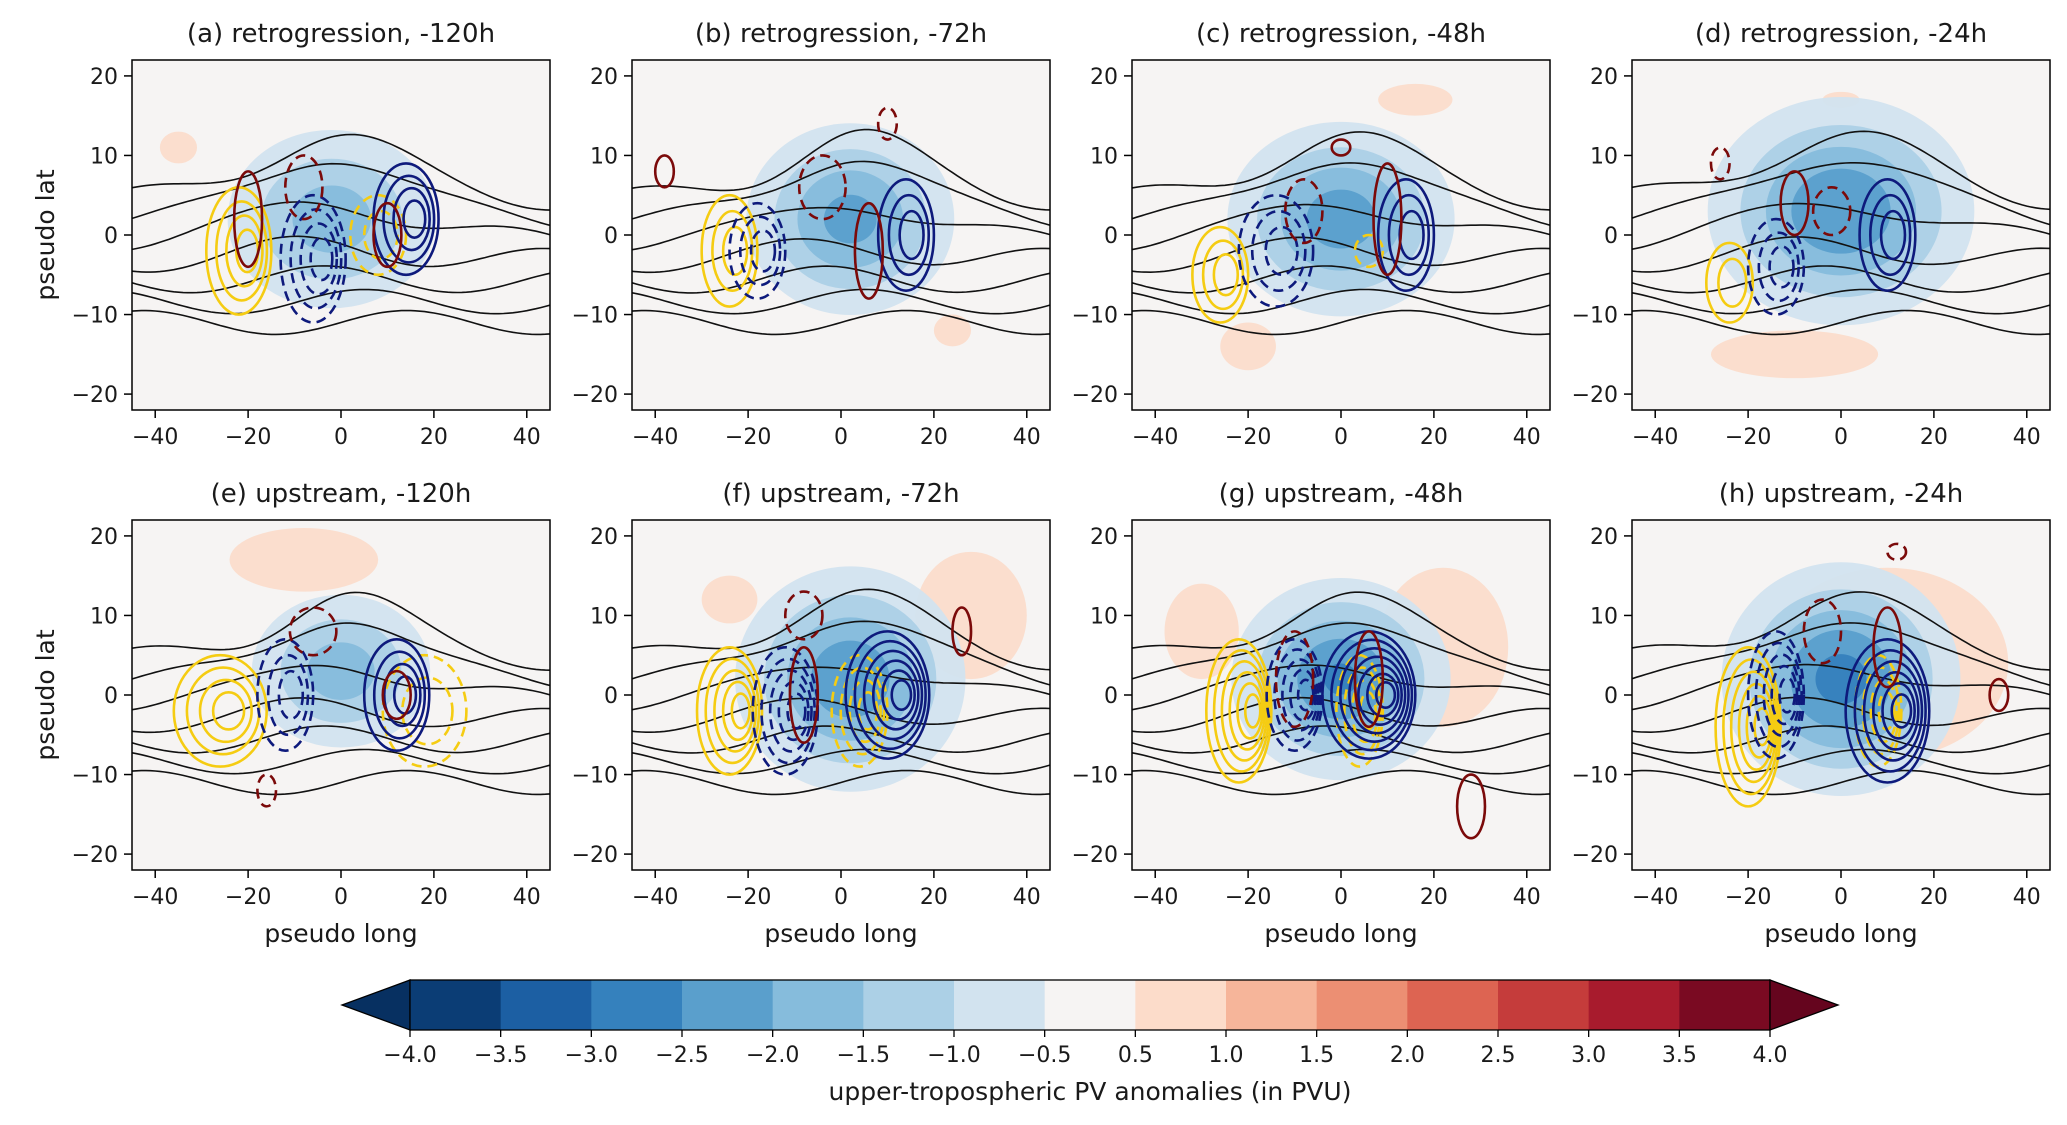 Image resolution: width=2067 pixels, height=1125 pixels. What do you see at coordinates (1090, 1091) in the screenshot?
I see `colorbar-label: upper-tropospheric PV anomalies (in PVU)` at bounding box center [1090, 1091].